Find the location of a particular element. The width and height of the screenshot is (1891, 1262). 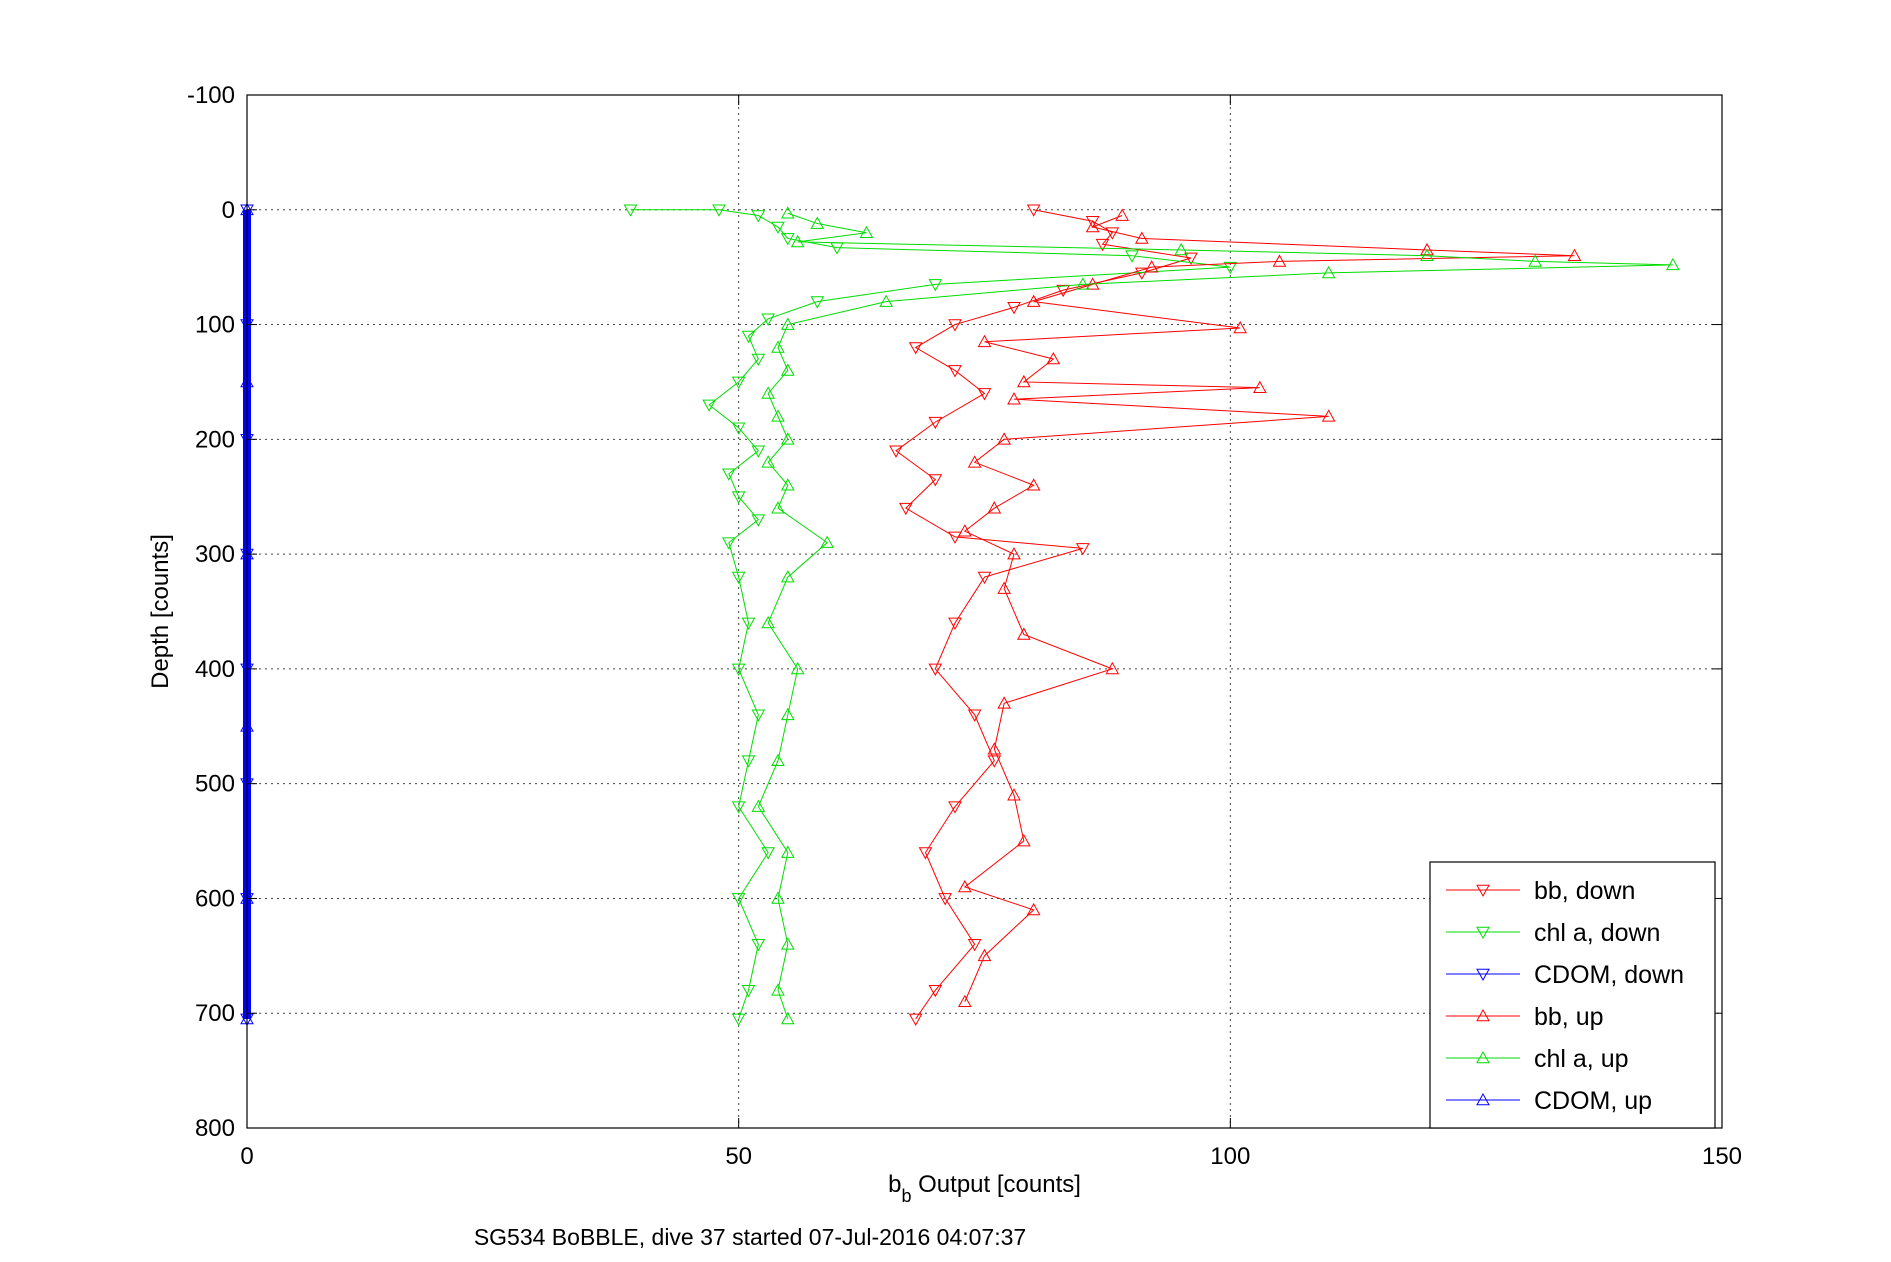

legend-label: chl a, up is located at coordinates (1581, 1059).